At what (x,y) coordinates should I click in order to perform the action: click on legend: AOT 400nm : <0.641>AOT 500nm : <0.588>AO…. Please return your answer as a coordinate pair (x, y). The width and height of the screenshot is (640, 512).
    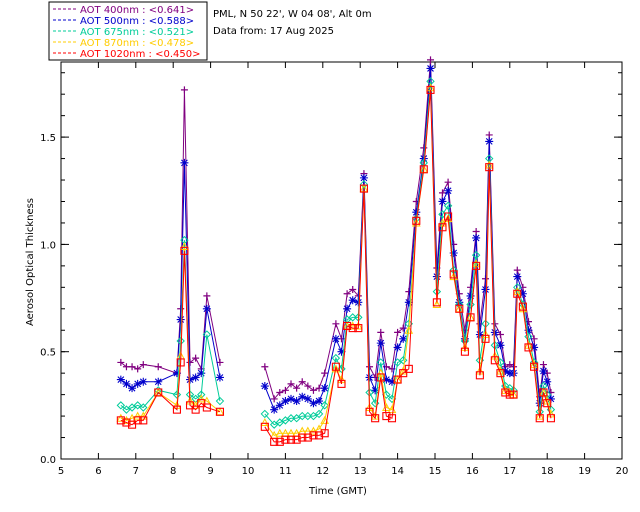
    Looking at the image, I should click on (128, 31).